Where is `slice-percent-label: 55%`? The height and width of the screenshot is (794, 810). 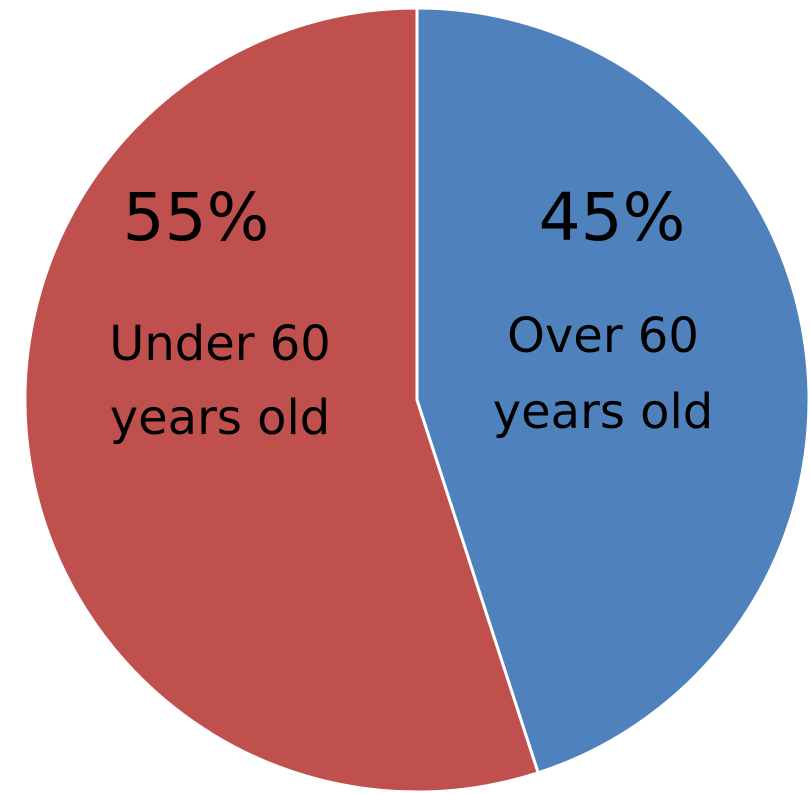 slice-percent-label: 55% is located at coordinates (196, 217).